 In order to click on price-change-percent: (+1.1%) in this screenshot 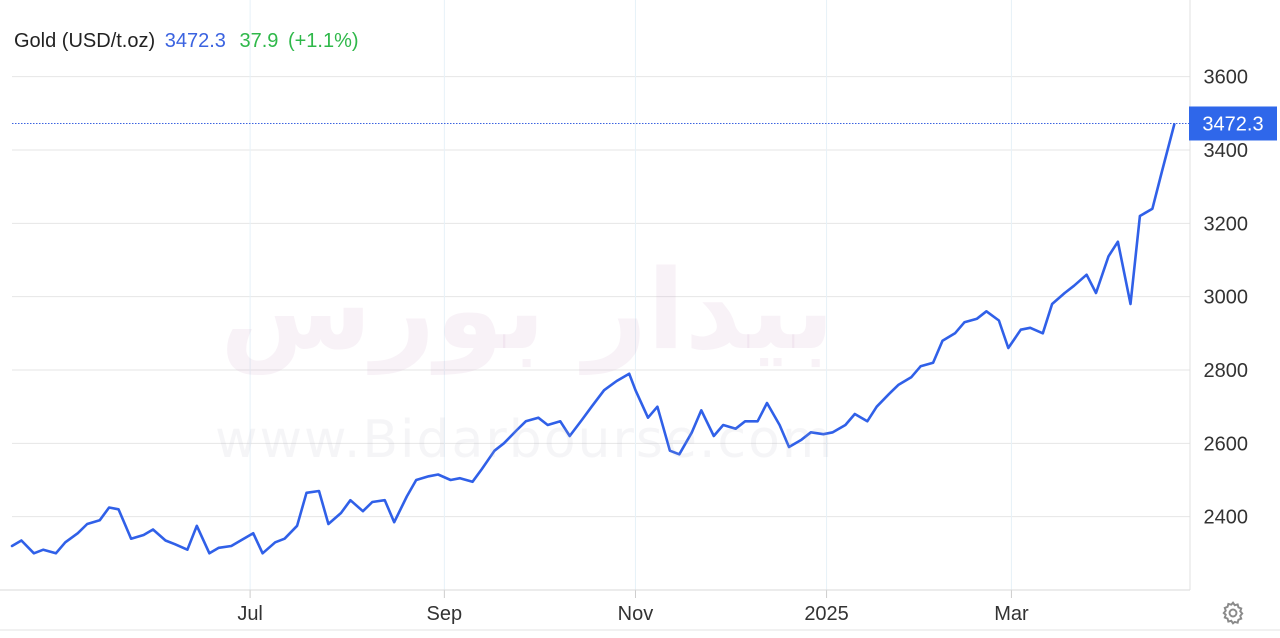, I will do `click(323, 41)`.